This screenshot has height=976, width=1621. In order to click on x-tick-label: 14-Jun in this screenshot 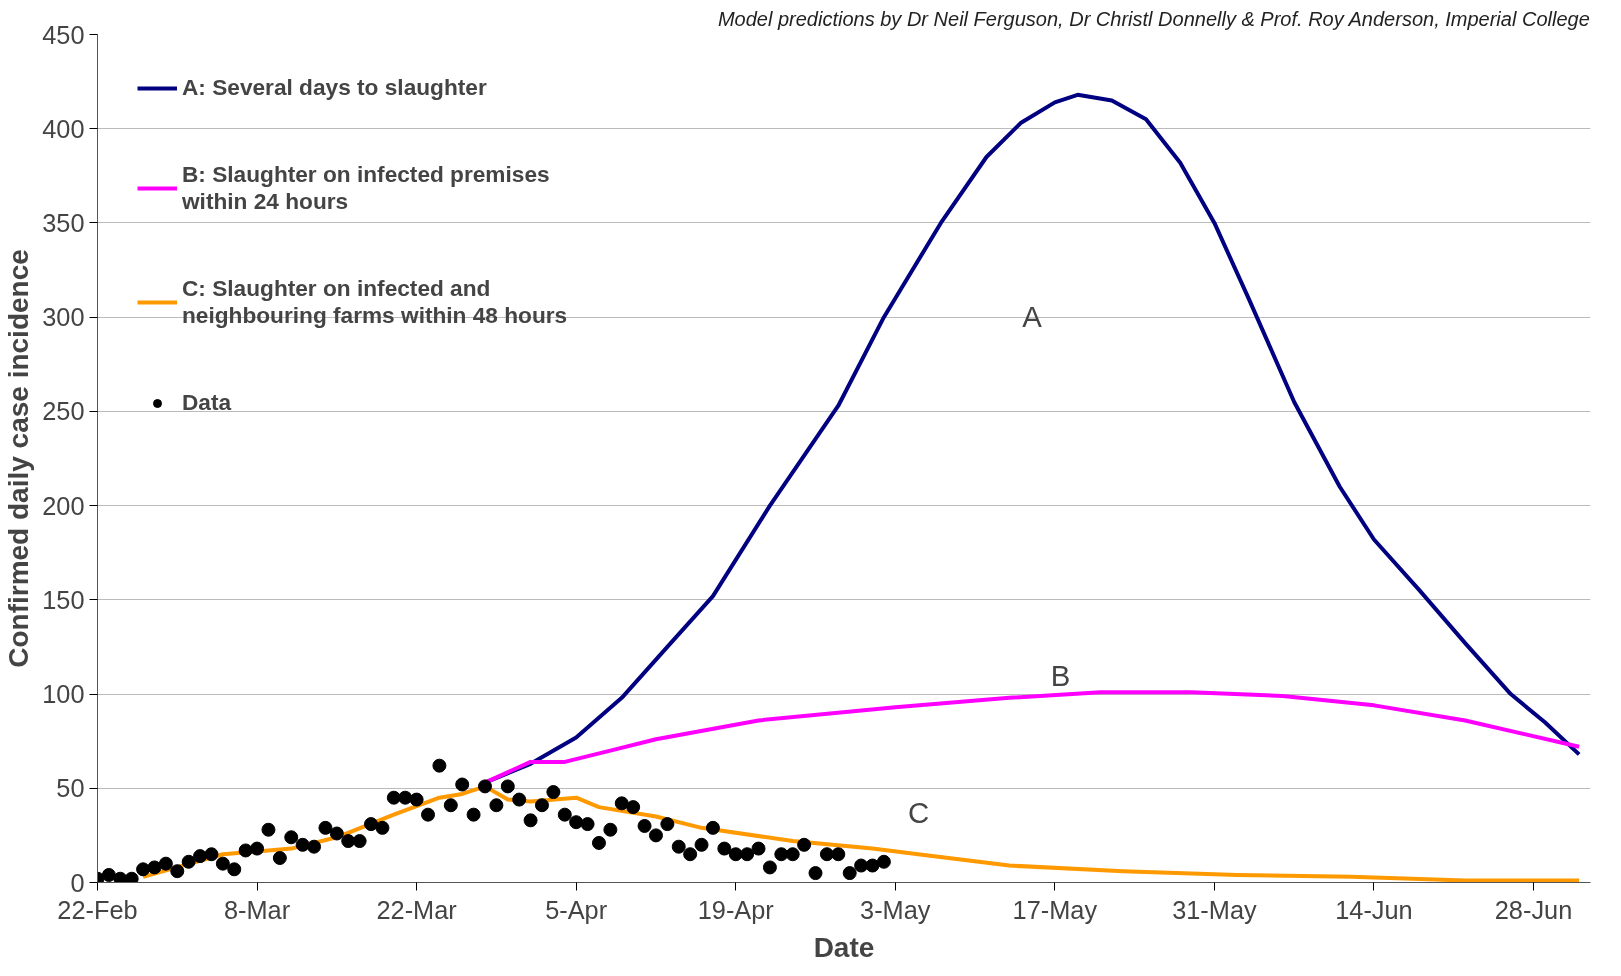, I will do `click(1374, 909)`.